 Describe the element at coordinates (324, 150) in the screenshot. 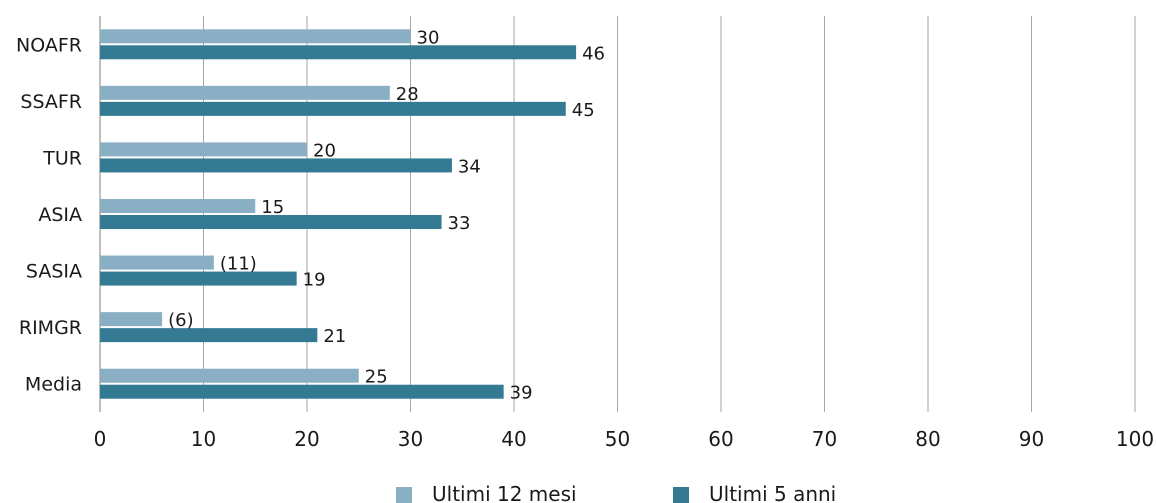

I see `data-label: 20` at that location.